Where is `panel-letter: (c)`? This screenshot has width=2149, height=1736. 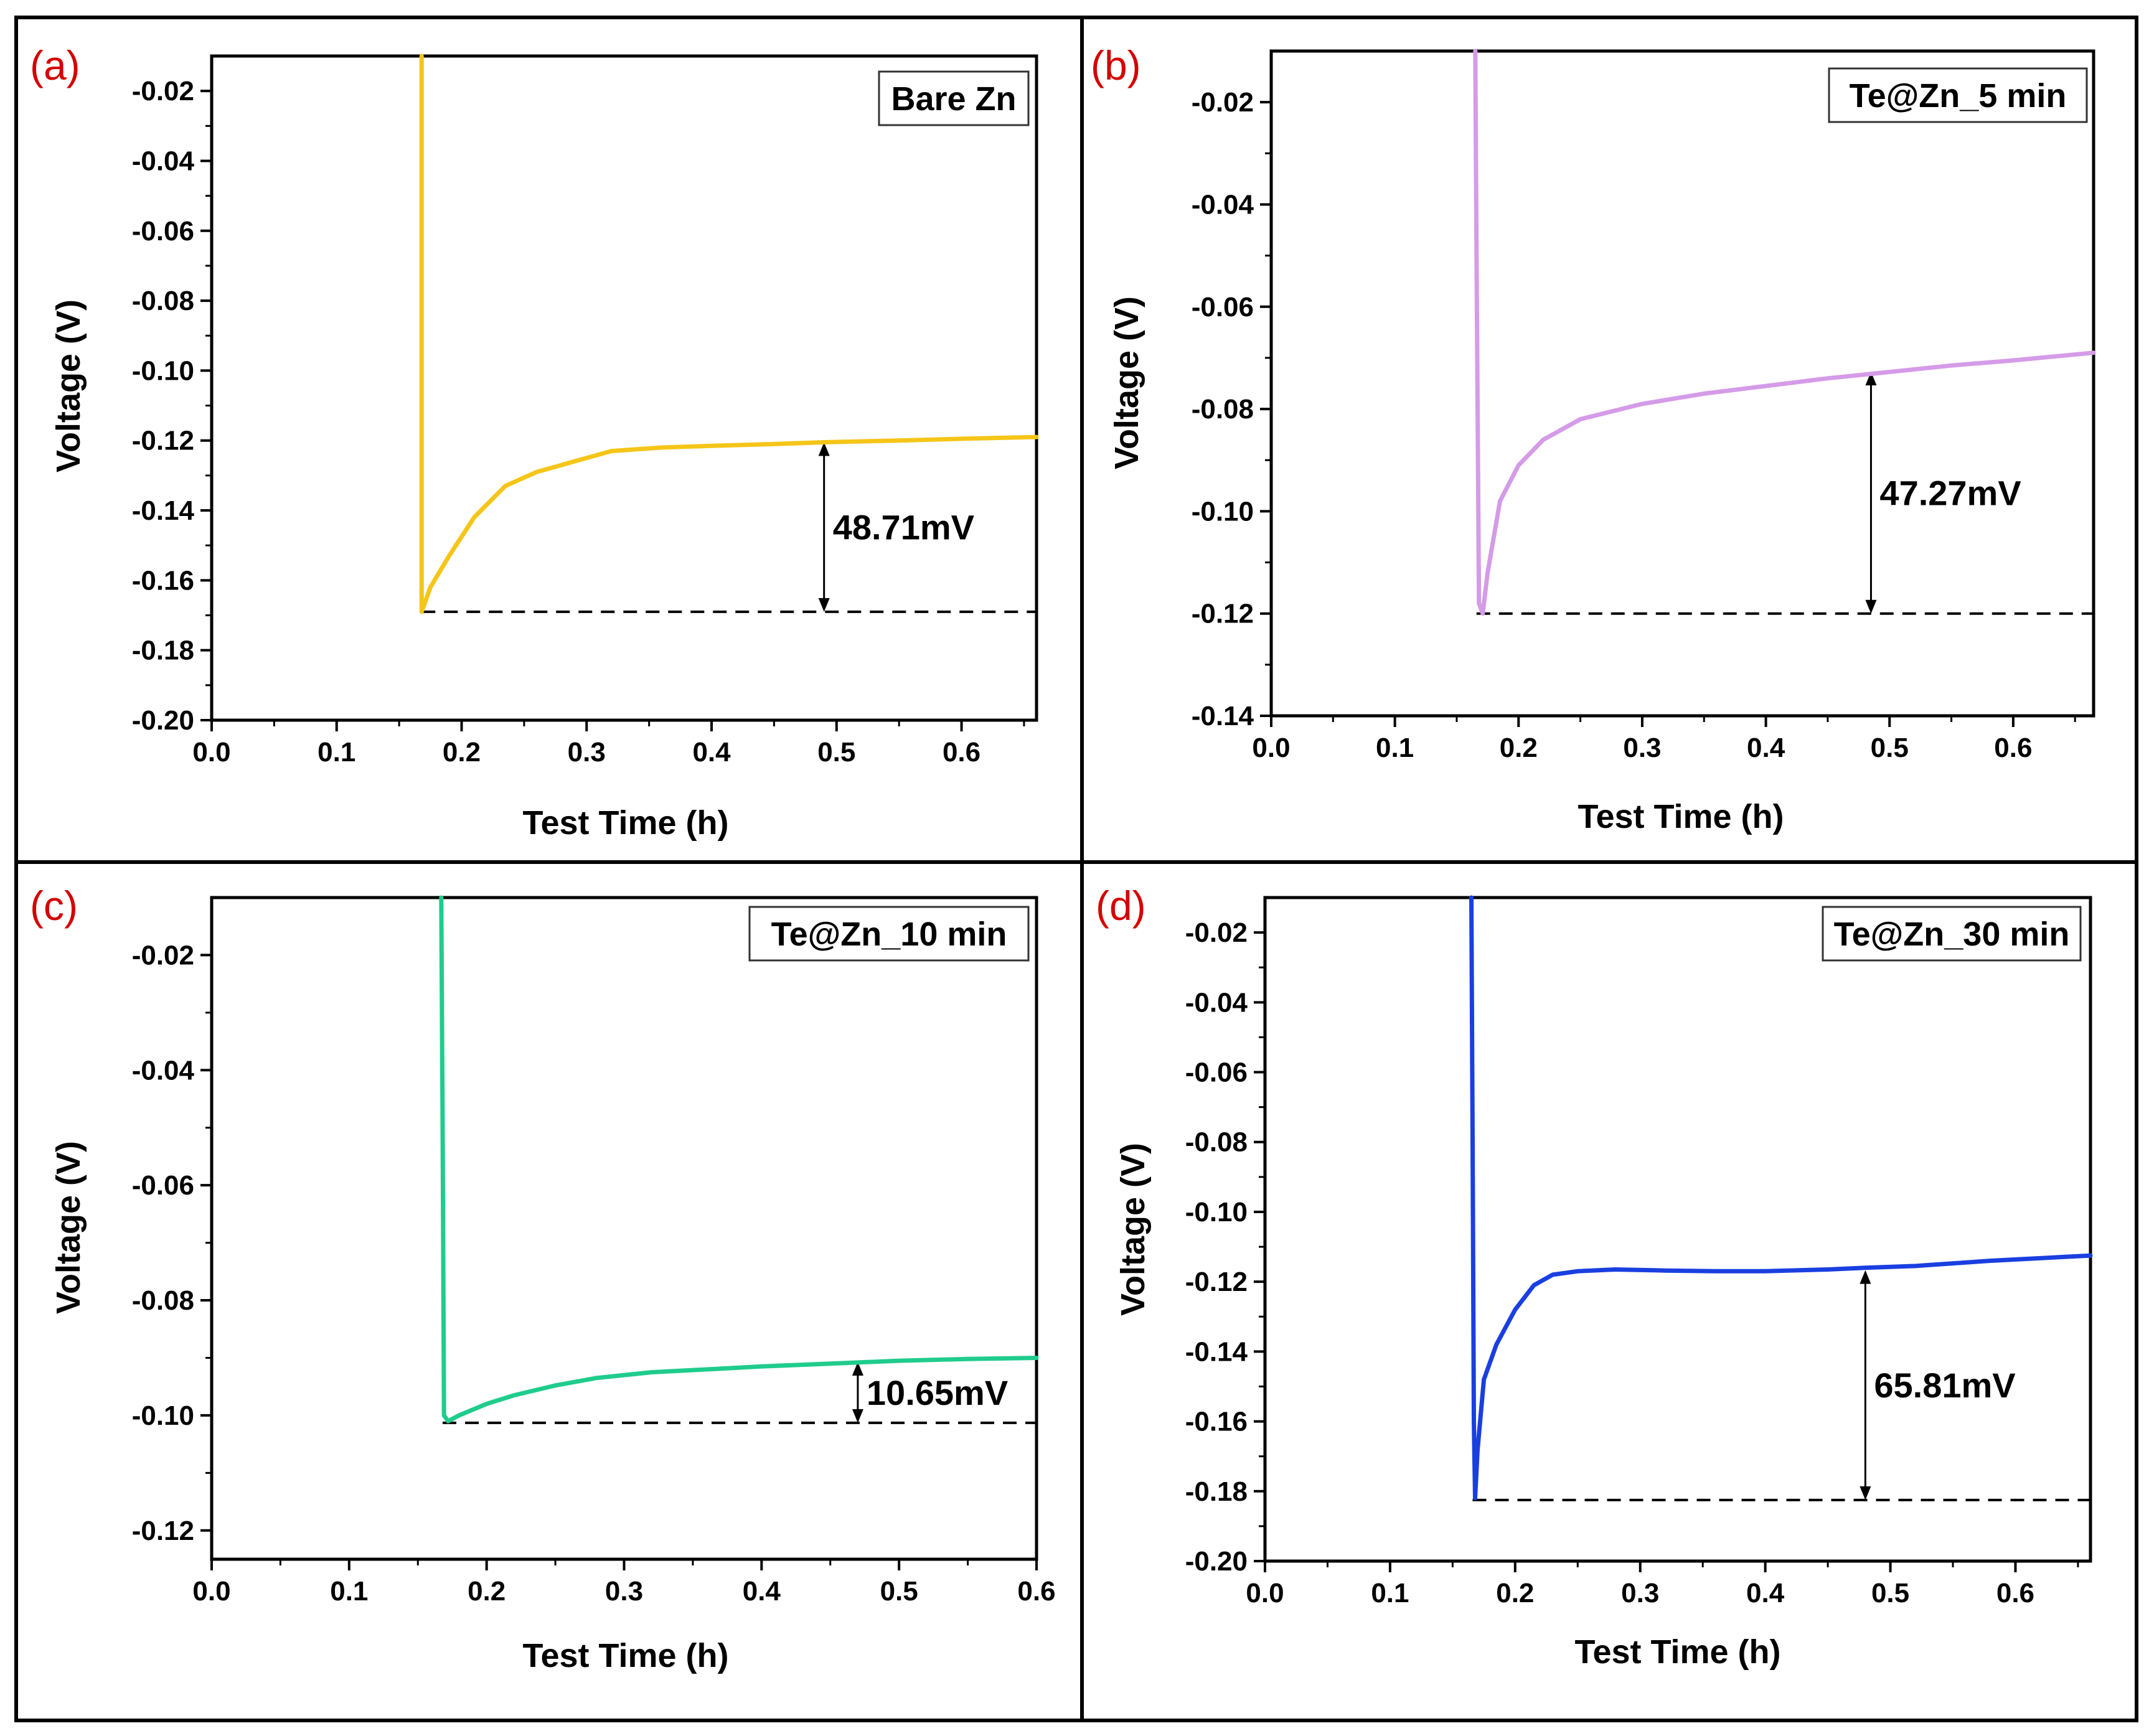
panel-letter: (c) is located at coordinates (54, 906).